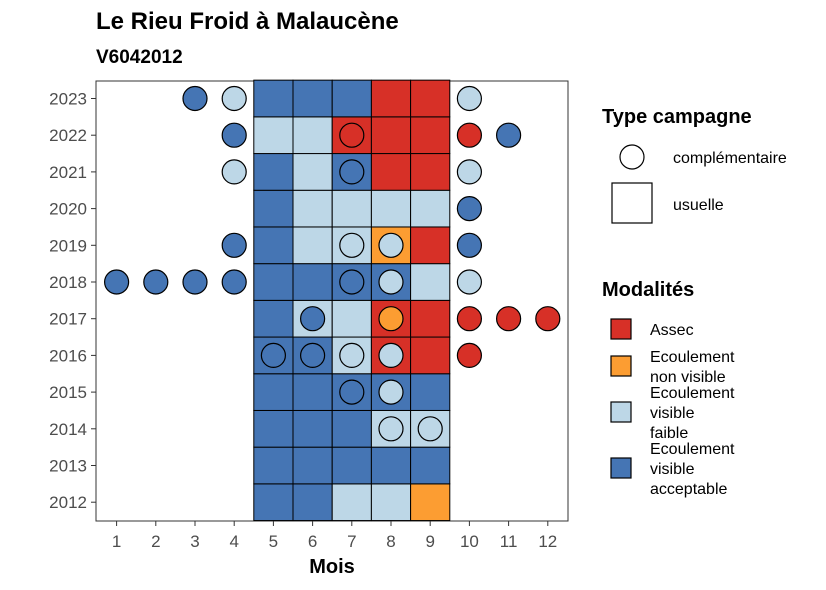 The width and height of the screenshot is (826, 590). I want to click on y-tick-label: 2020, so click(68, 209).